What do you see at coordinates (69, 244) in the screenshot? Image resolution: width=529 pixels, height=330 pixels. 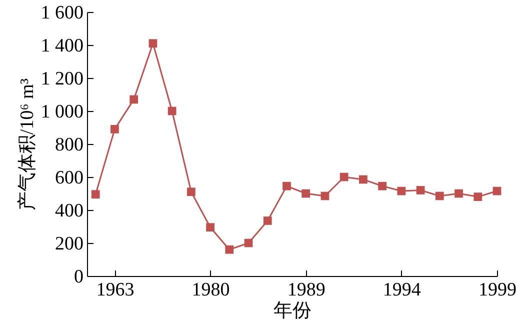 I see `y-tick-label: 200` at bounding box center [69, 244].